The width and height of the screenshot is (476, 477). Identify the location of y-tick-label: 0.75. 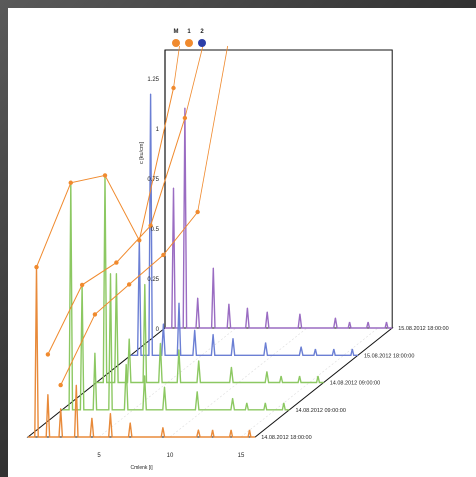
(153, 180).